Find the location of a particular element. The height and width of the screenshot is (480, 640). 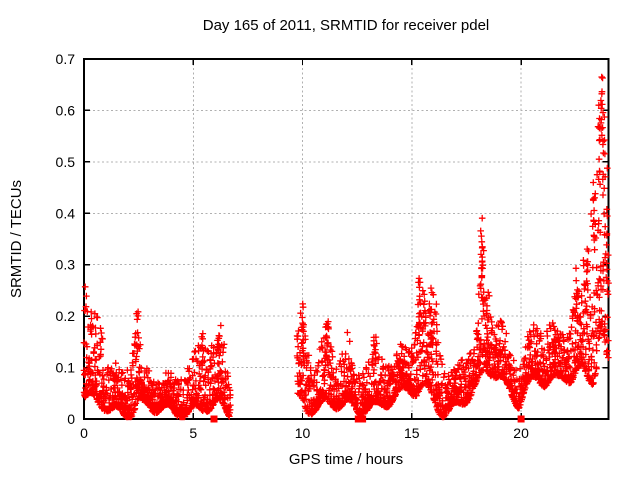

x-axis-label: GPS time / hours is located at coordinates (346, 459).